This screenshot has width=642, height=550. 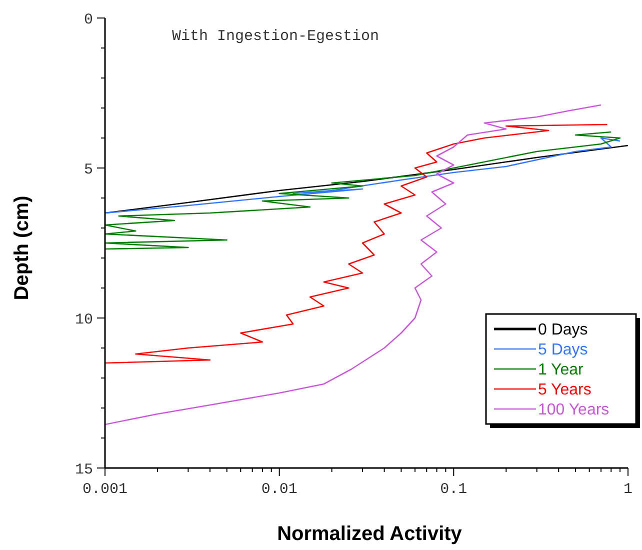 I want to click on legend-label: 0 Days, so click(x=563, y=330).